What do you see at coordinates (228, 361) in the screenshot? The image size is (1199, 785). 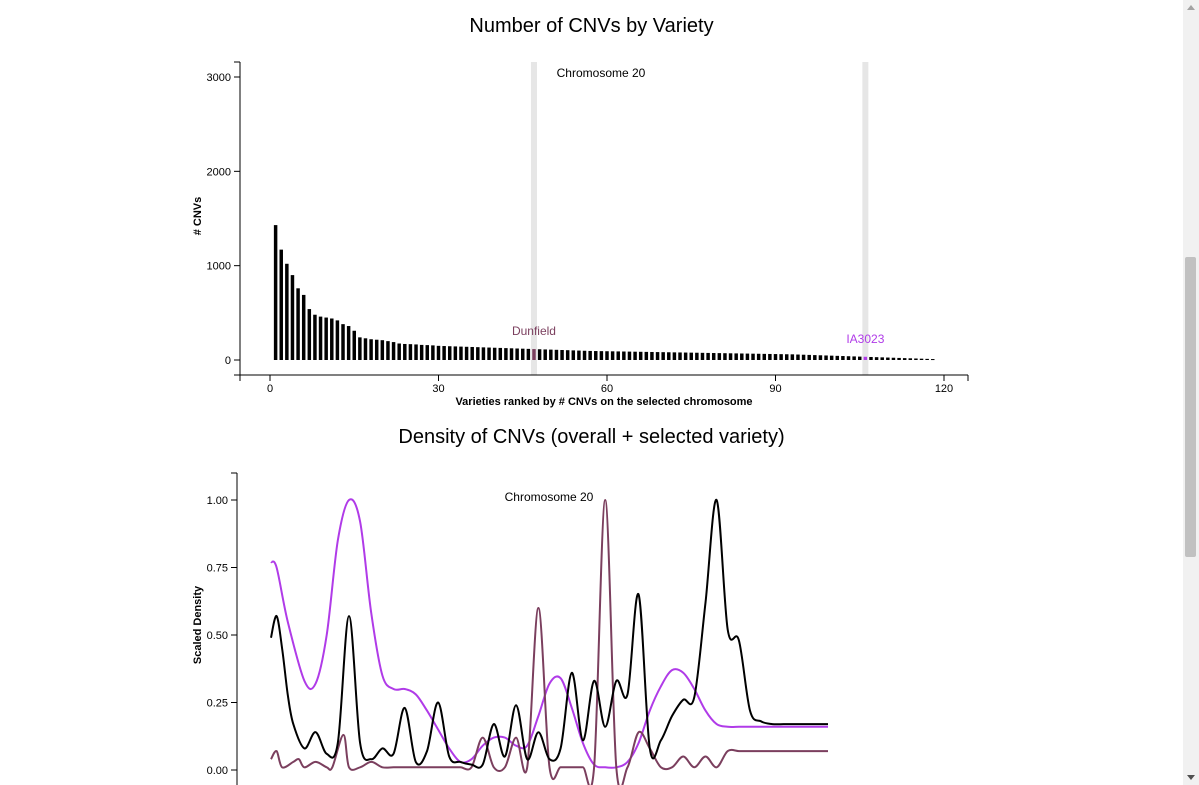 I see `y-tick-label: 0` at bounding box center [228, 361].